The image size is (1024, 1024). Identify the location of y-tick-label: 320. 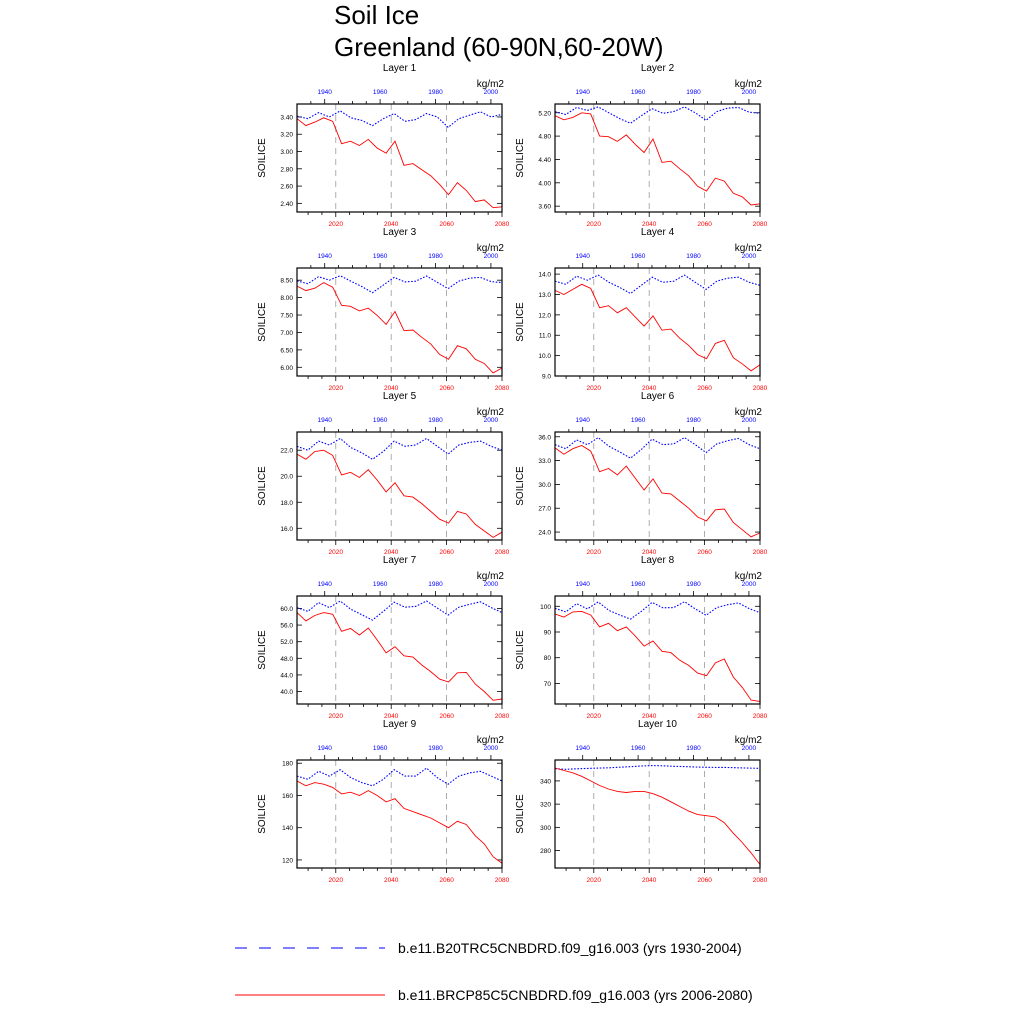
(545, 805).